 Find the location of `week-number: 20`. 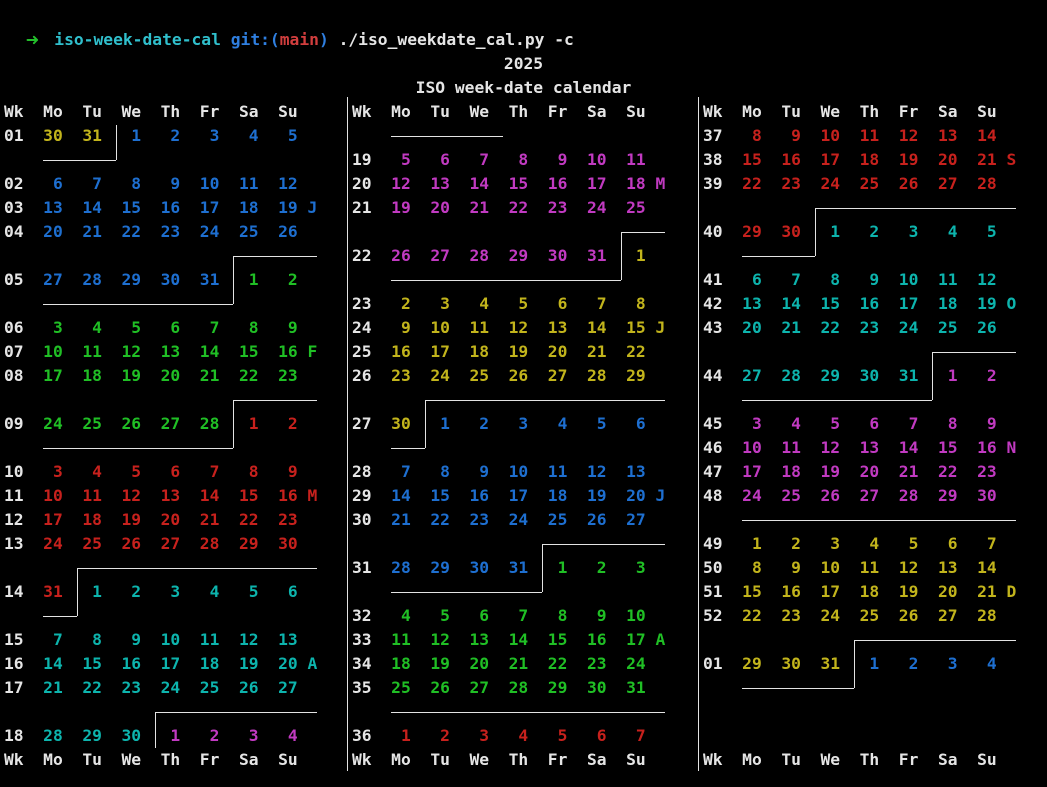

week-number: 20 is located at coordinates (362, 183).